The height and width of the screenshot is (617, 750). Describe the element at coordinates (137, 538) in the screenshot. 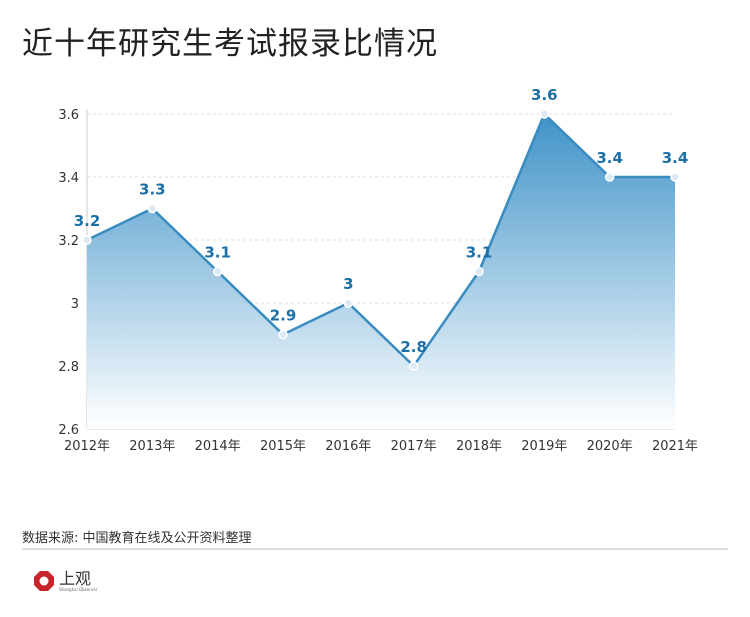

I see `source-note: 数据来源: 中国教育在线及公开资料整理` at that location.